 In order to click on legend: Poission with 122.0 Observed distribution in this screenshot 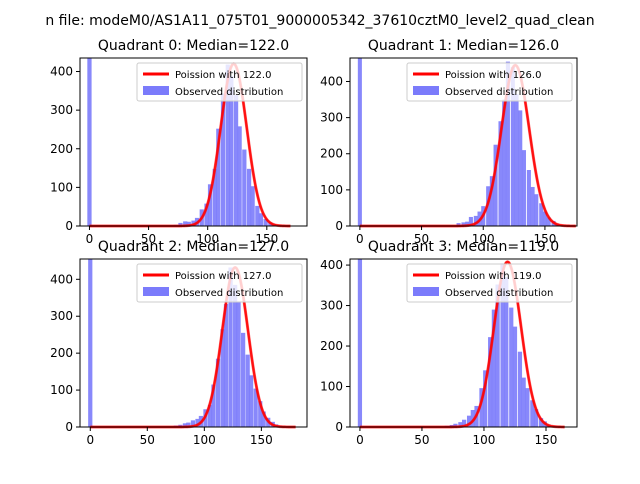, I will do `click(219, 82)`.